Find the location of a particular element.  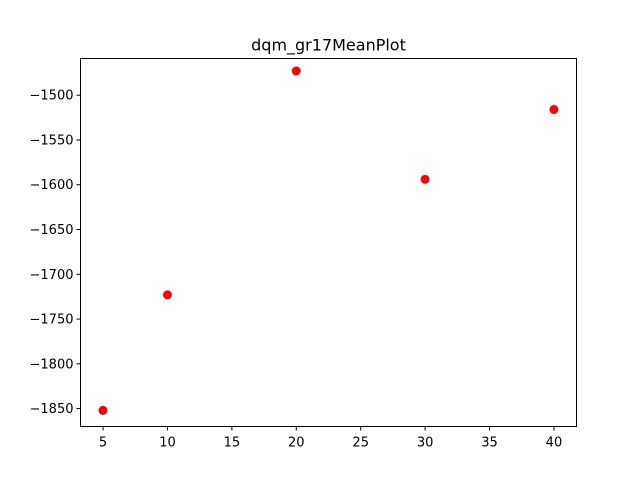

y-tick-label: −1750 is located at coordinates (52, 320).